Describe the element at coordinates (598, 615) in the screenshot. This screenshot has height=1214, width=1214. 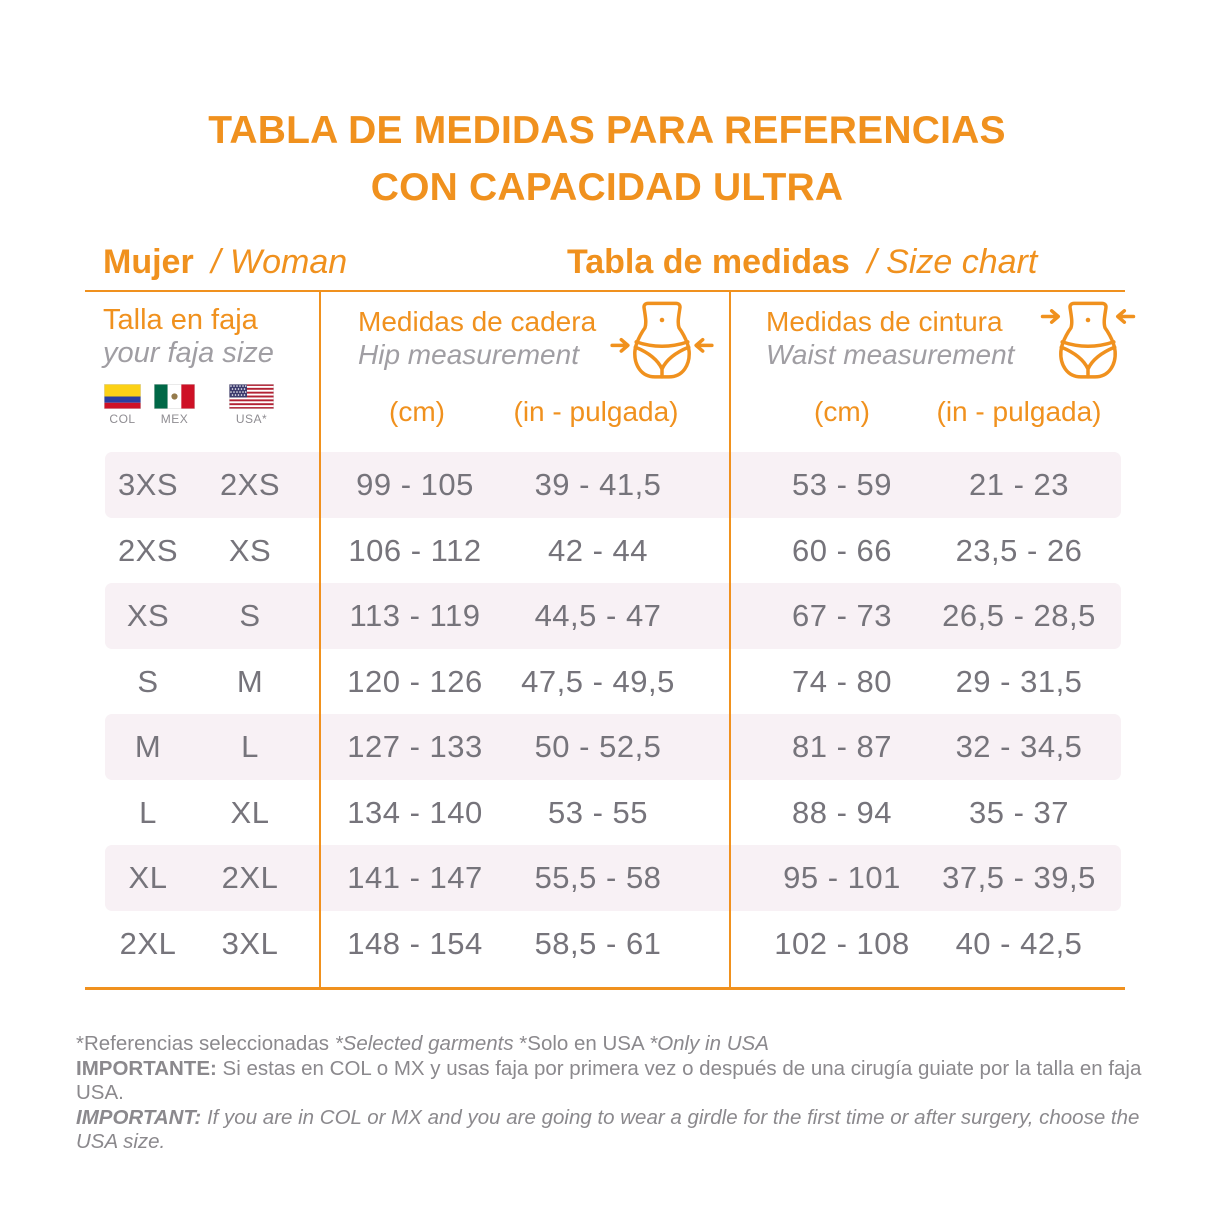
I see `hip-in-cell: 44,5 - 47` at that location.